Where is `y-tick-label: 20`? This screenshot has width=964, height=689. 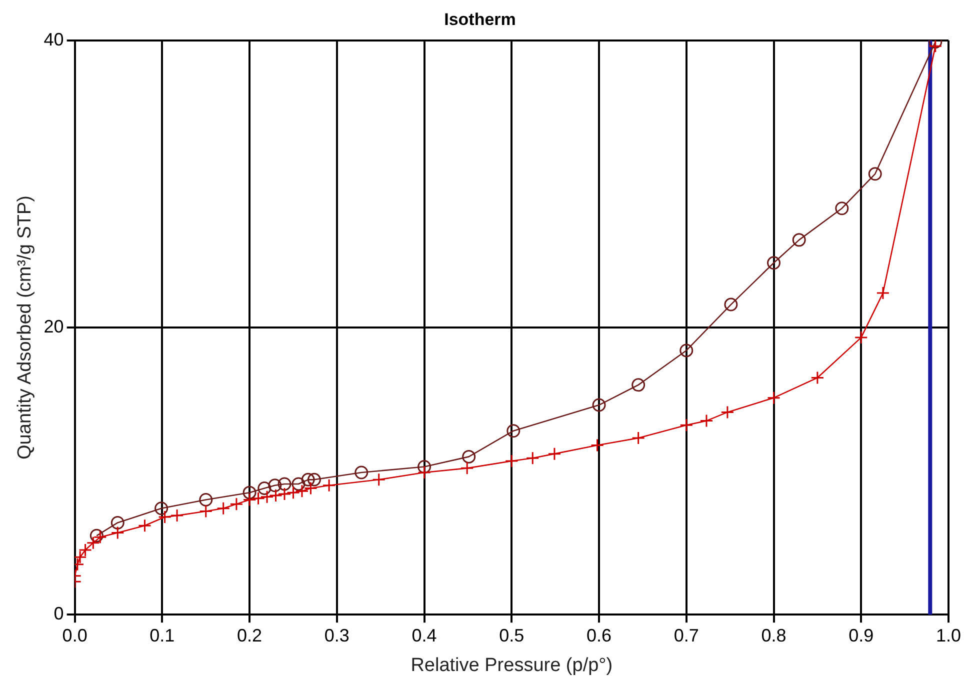 y-tick-label: 20 is located at coordinates (54, 326).